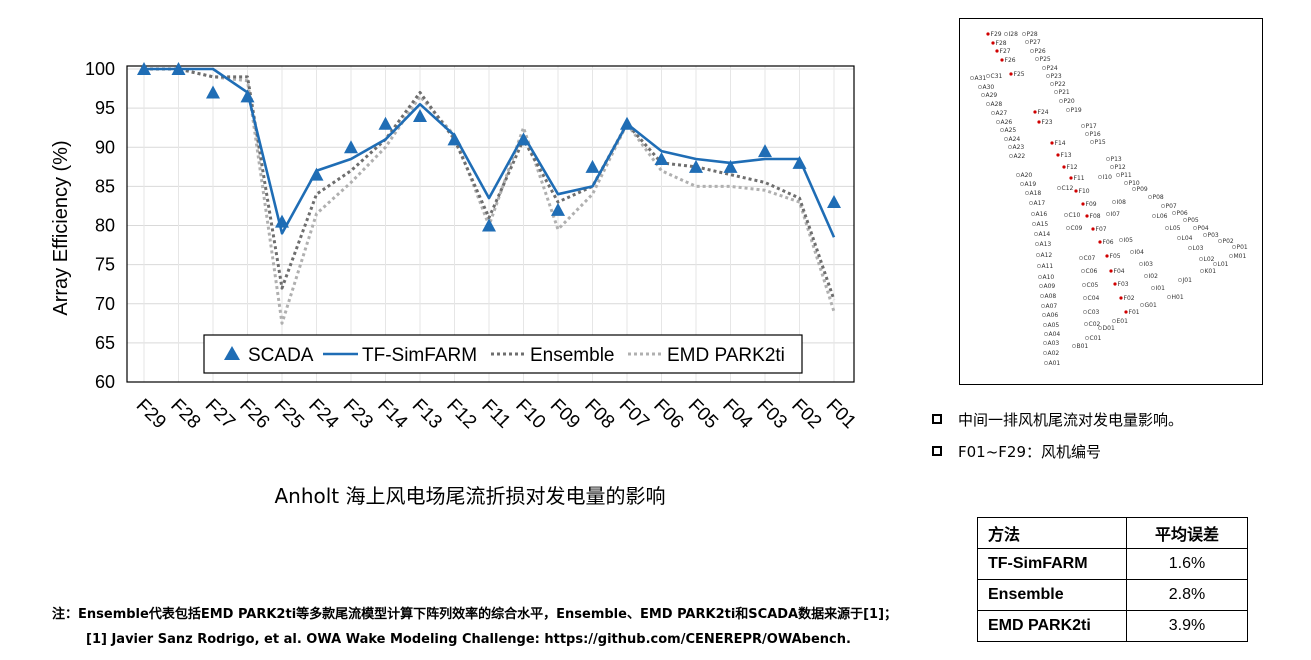 This screenshot has width=1311, height=660. What do you see at coordinates (1055, 363) in the screenshot?
I see `turbine-label: A01` at bounding box center [1055, 363].